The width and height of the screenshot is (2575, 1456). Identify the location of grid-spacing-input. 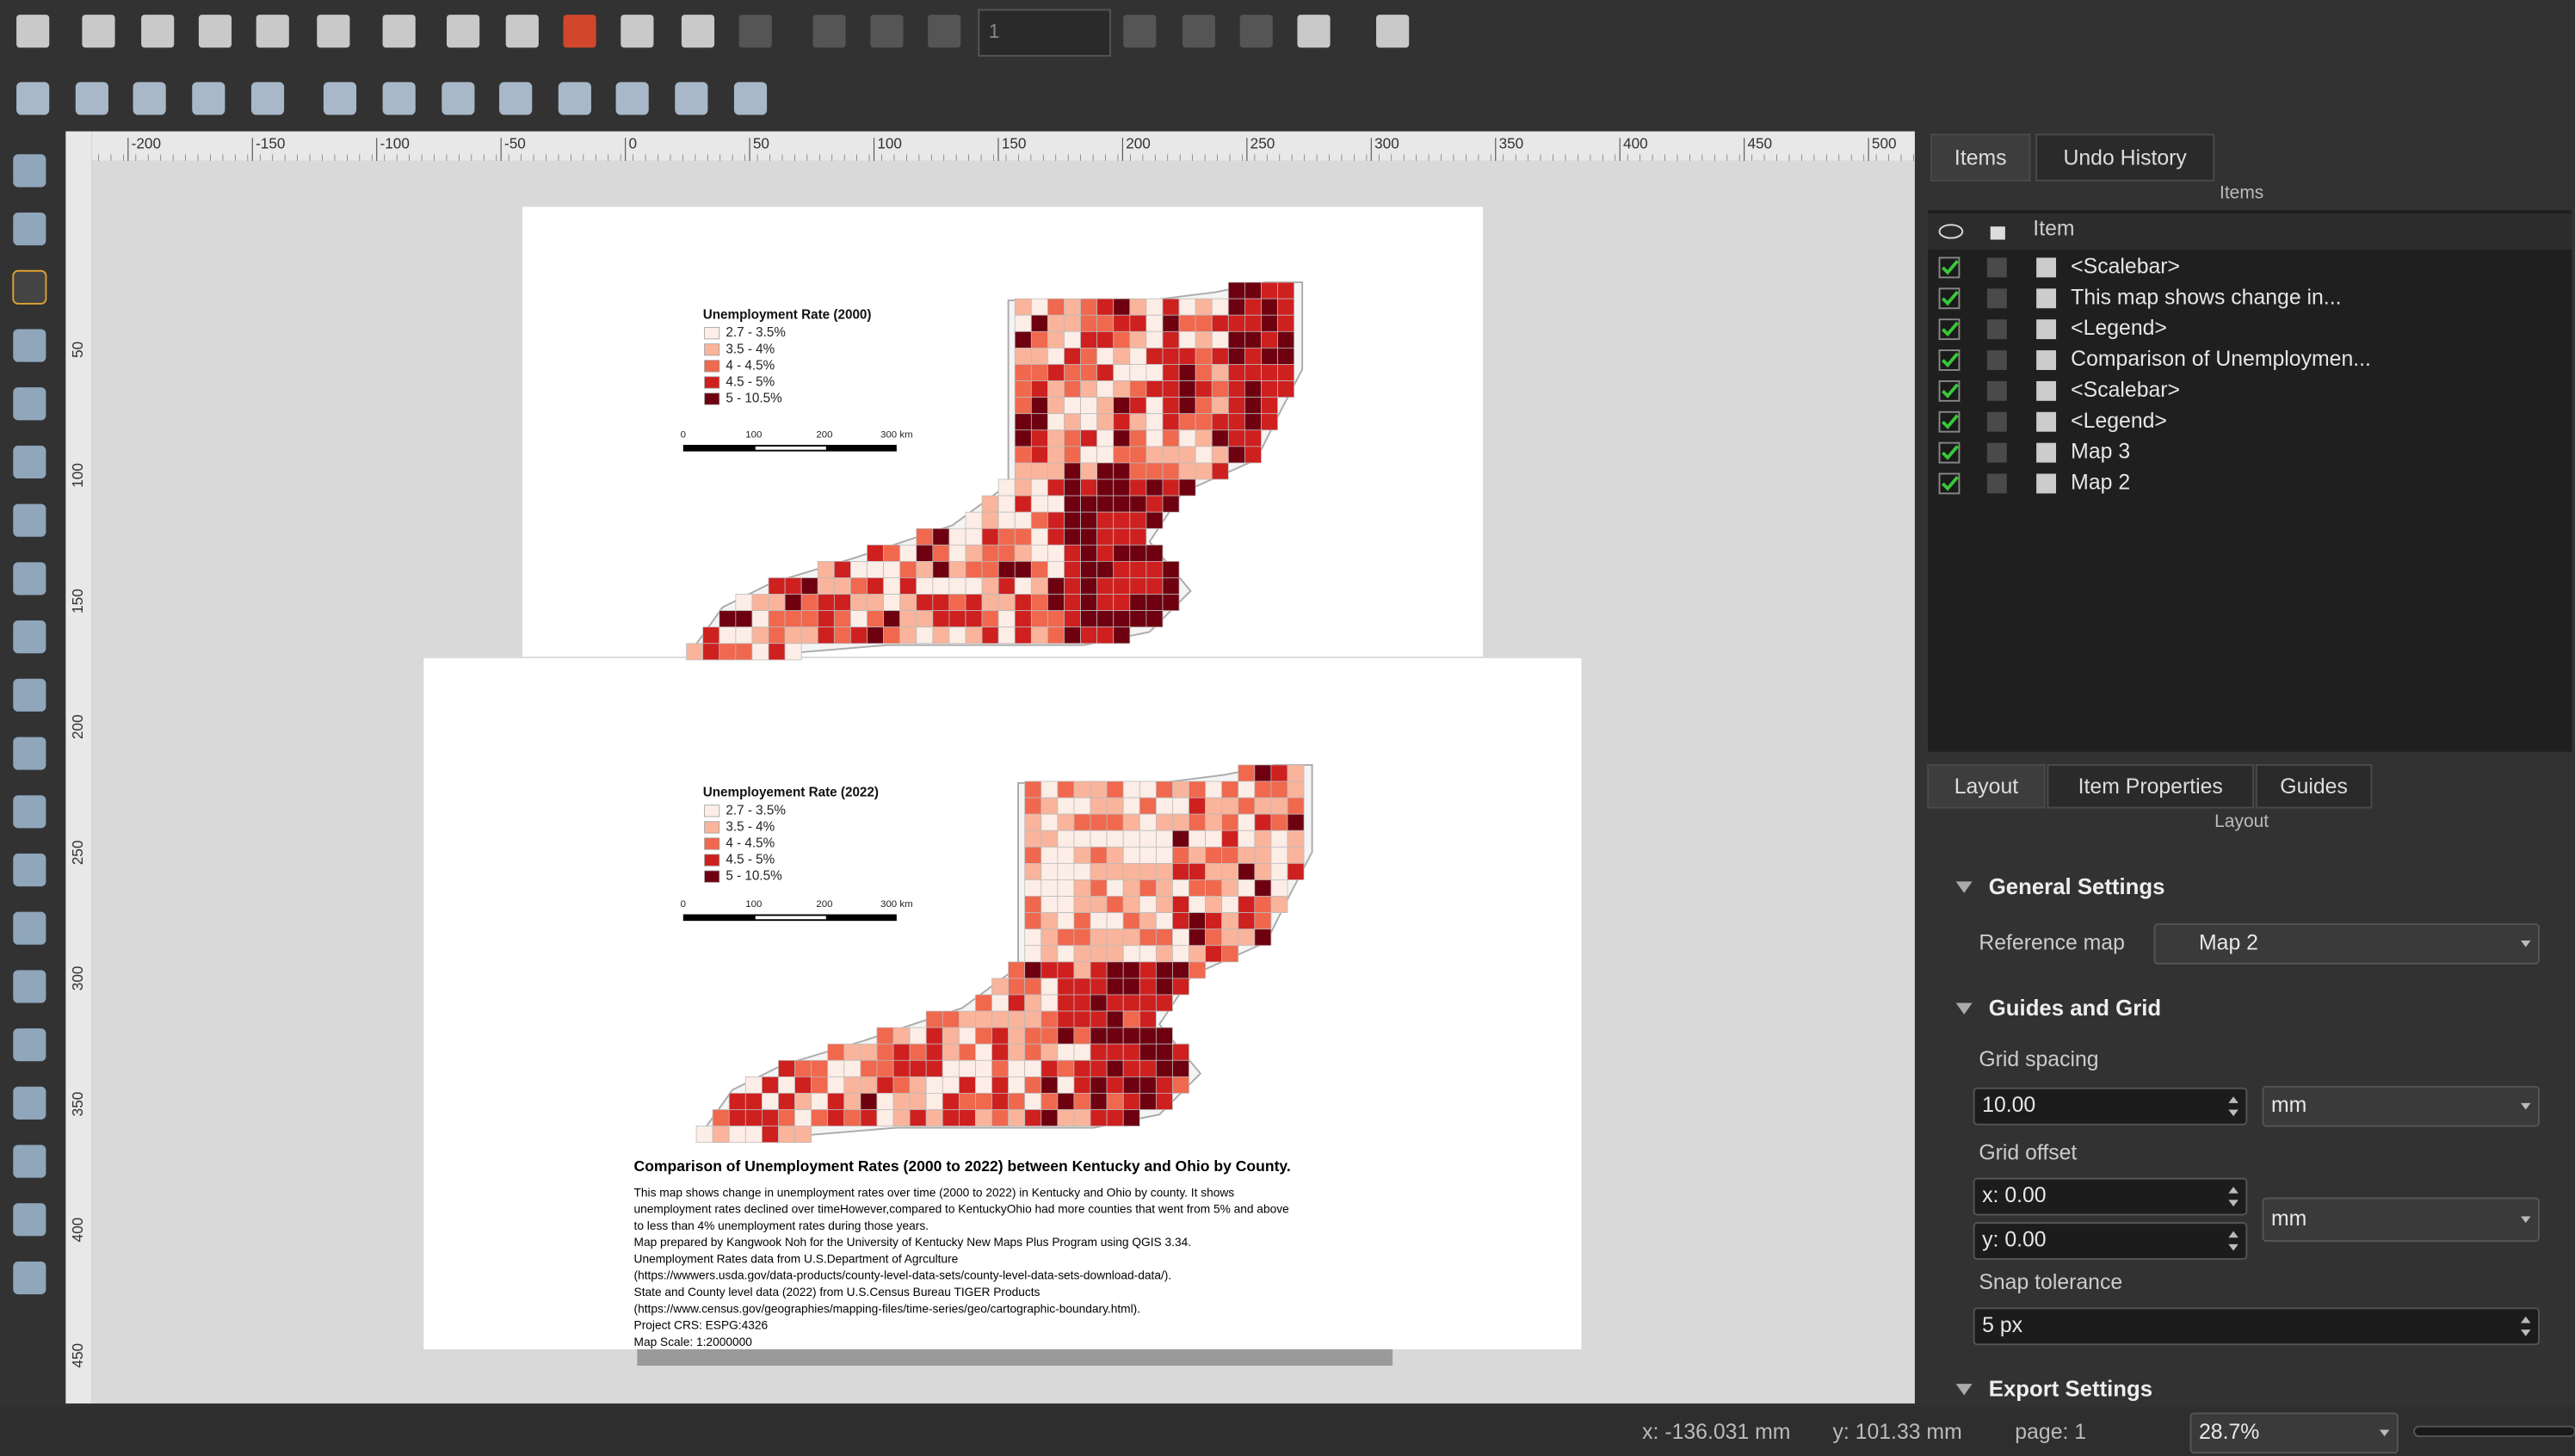
(2110, 1107).